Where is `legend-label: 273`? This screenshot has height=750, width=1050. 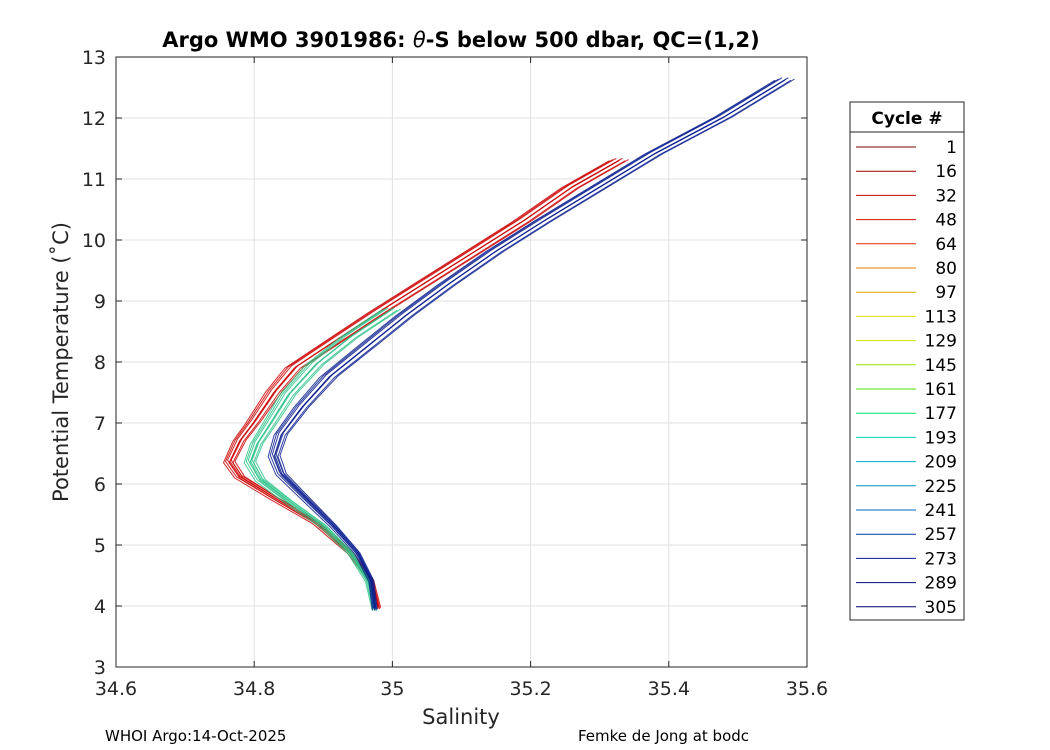
legend-label: 273 is located at coordinates (941, 559).